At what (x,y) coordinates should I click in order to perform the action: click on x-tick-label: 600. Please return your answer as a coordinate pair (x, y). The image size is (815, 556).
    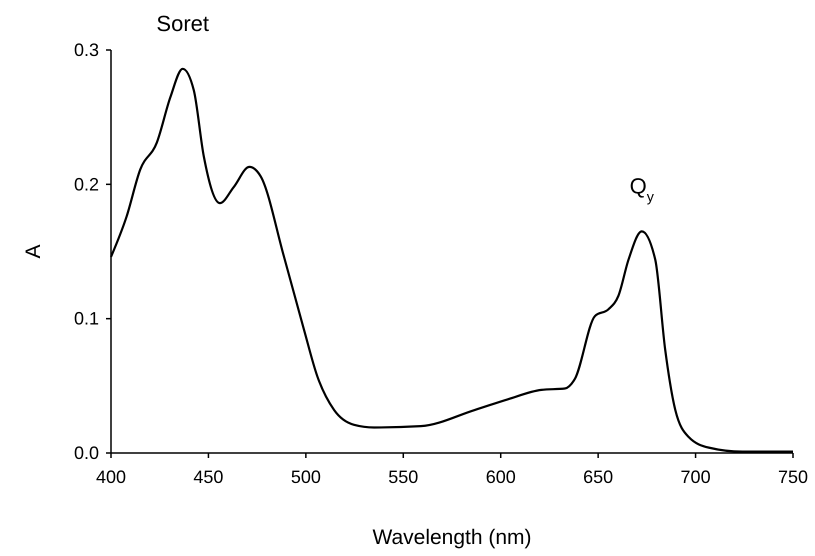
    Looking at the image, I should click on (501, 477).